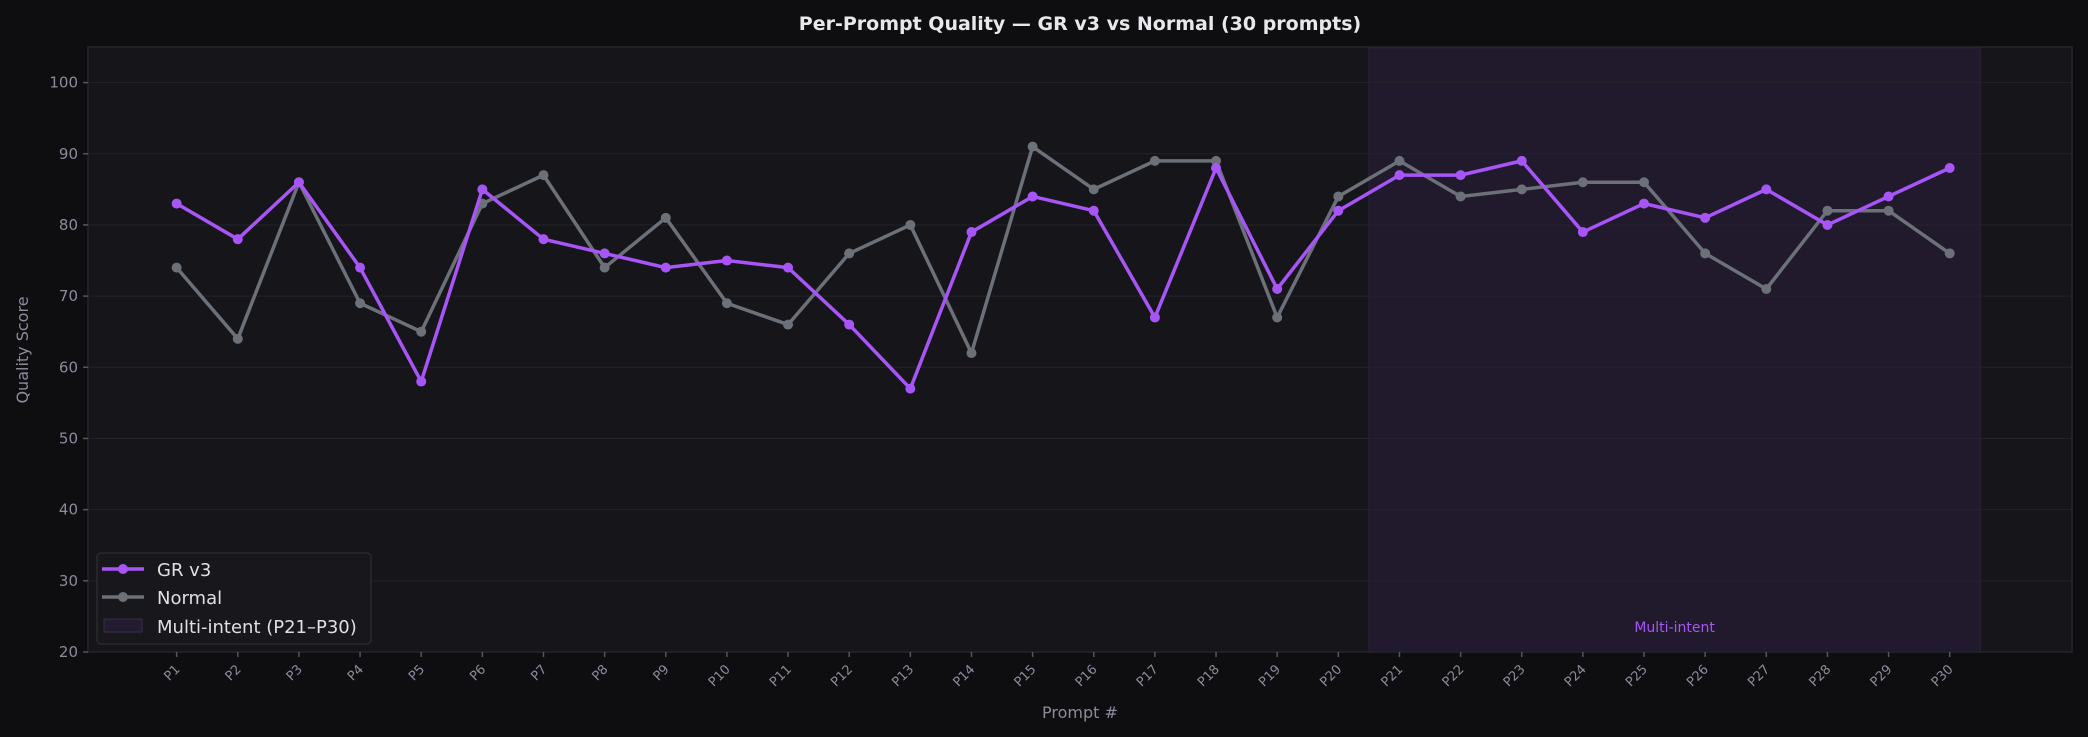  What do you see at coordinates (360, 303) in the screenshot?
I see `data-point-normal-p4` at bounding box center [360, 303].